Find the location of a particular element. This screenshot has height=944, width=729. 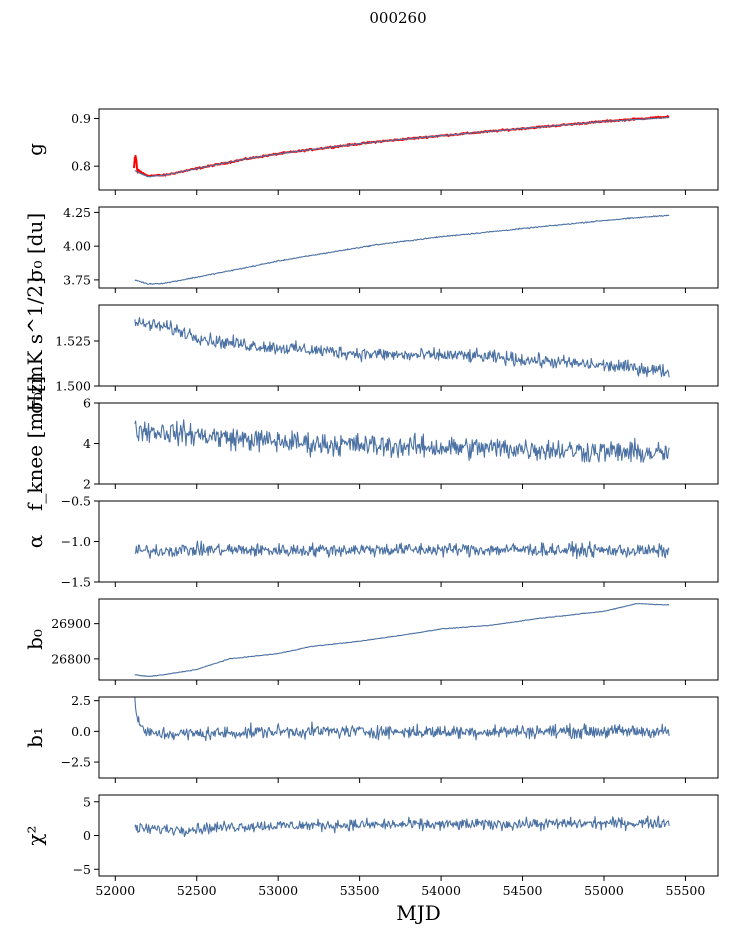

ytick-label-g-0: 0.8 is located at coordinates (81, 166).